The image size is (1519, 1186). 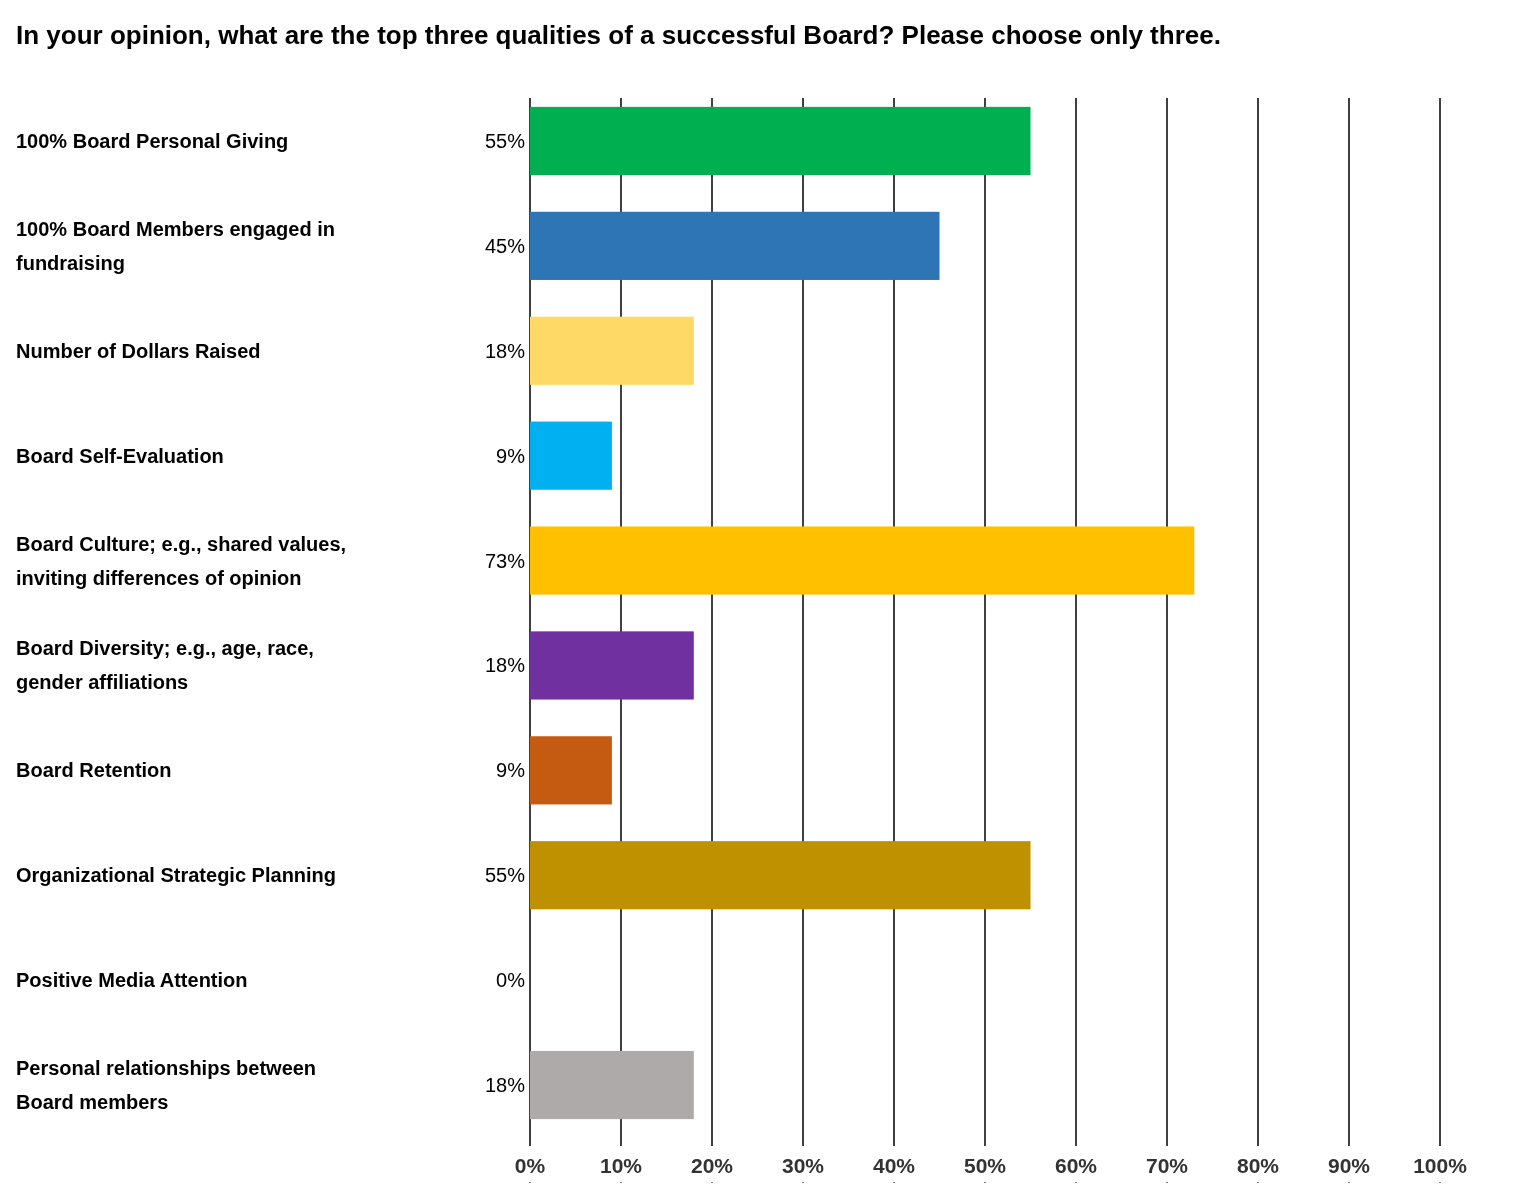 I want to click on y-tick-label: 100% Board Members engaged in fundraising, so click(x=175, y=245).